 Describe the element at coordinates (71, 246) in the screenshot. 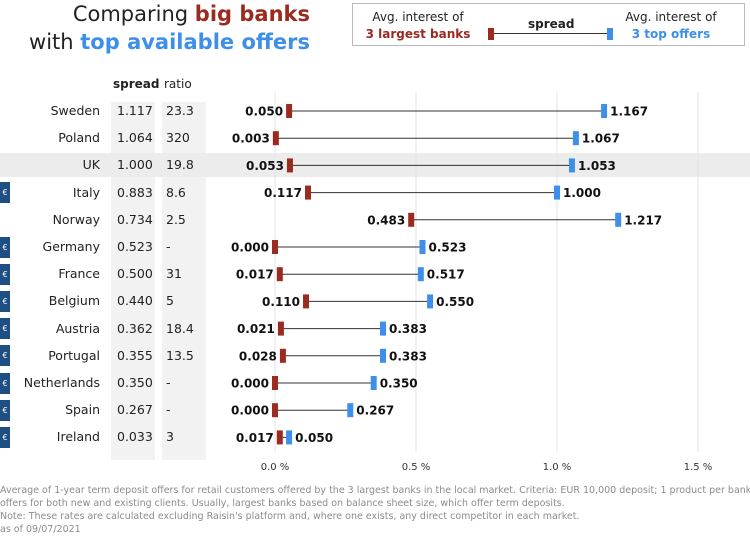

I see `country-label: Germany` at that location.